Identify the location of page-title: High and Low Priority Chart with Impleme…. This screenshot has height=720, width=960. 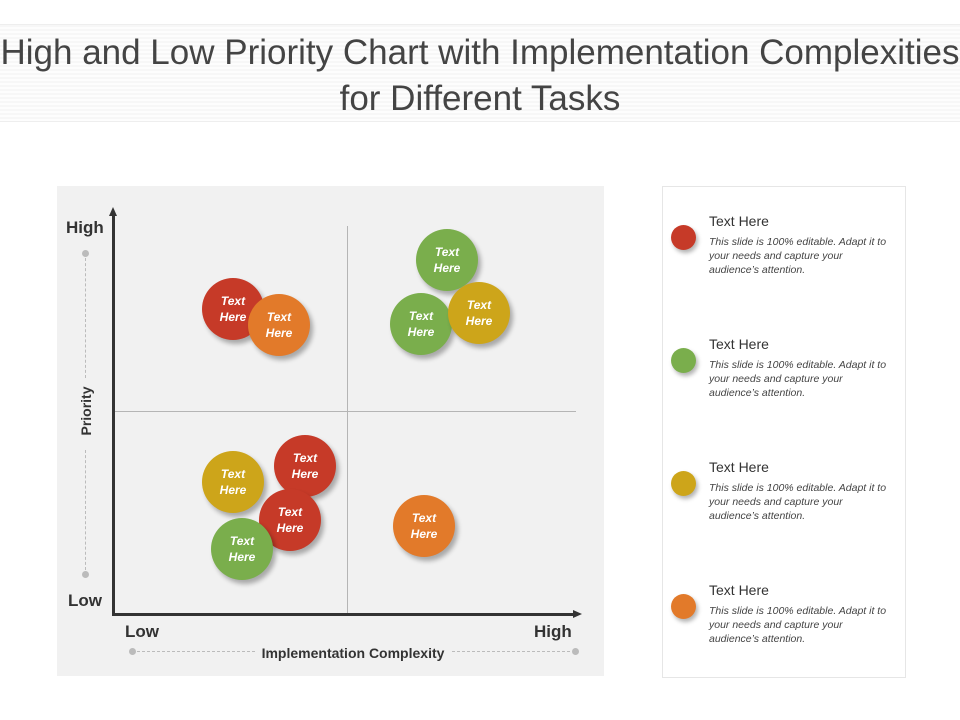
(480, 75).